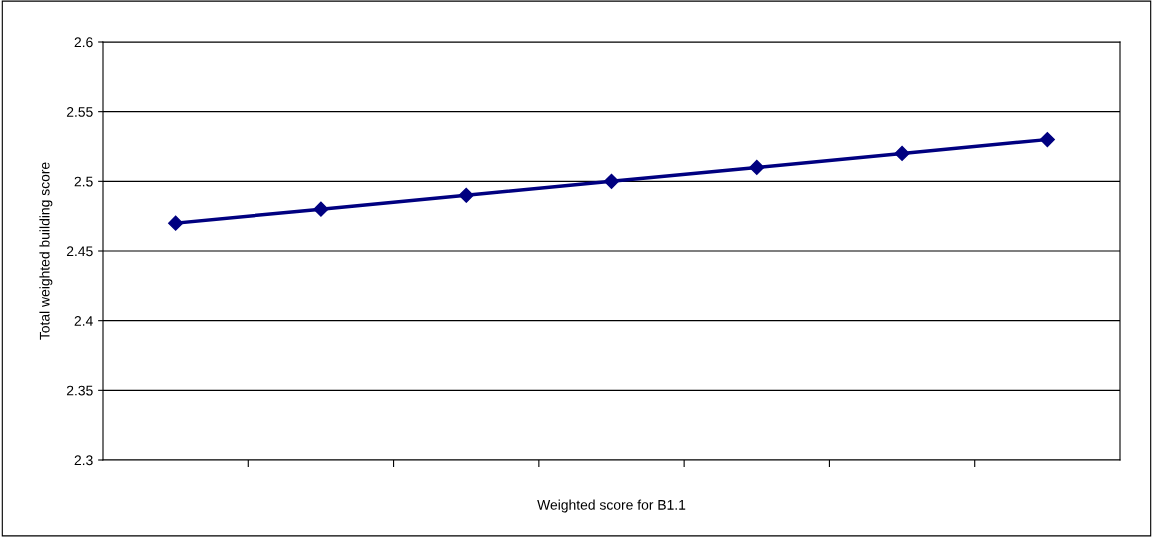  I want to click on y-tick-label: 2.35, so click(79, 390).